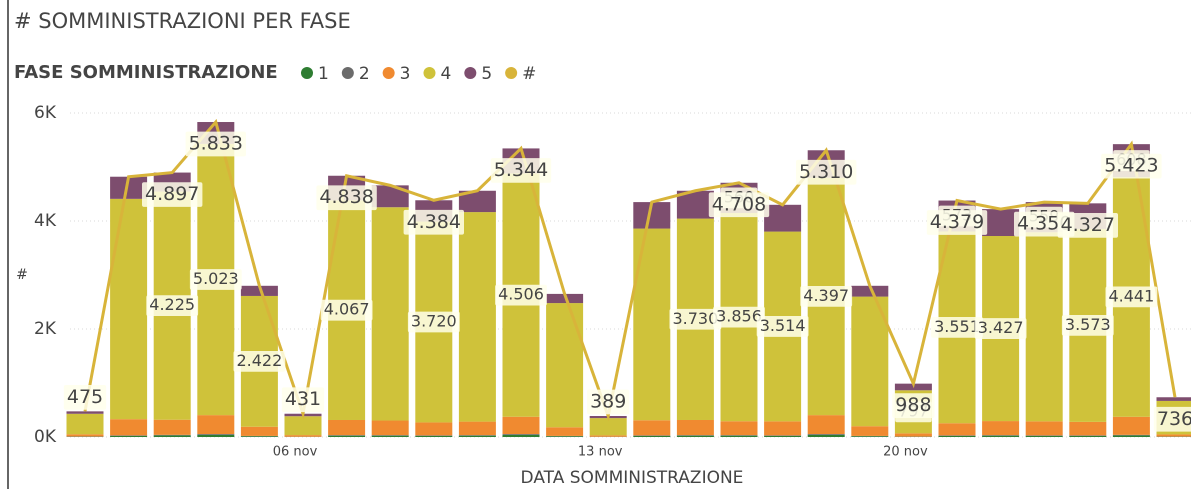 This screenshot has width=1191, height=493. Describe the element at coordinates (529, 74) in the screenshot. I see `legend-label: #` at that location.